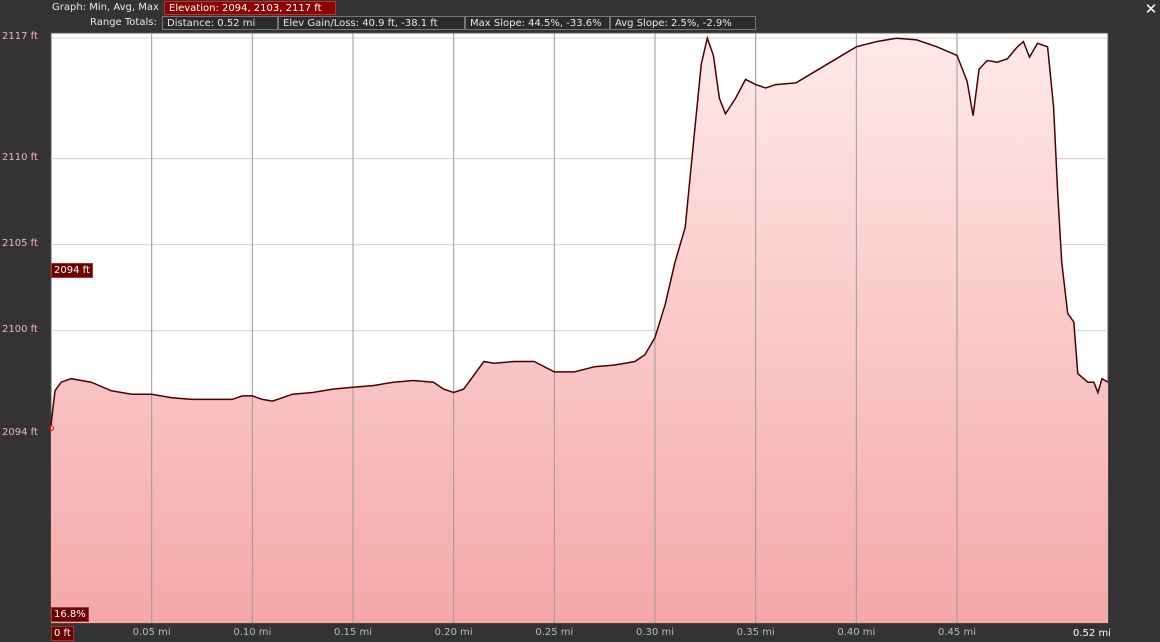 The height and width of the screenshot is (642, 1160). What do you see at coordinates (1151, 9) in the screenshot?
I see `close-icon: ✕` at bounding box center [1151, 9].